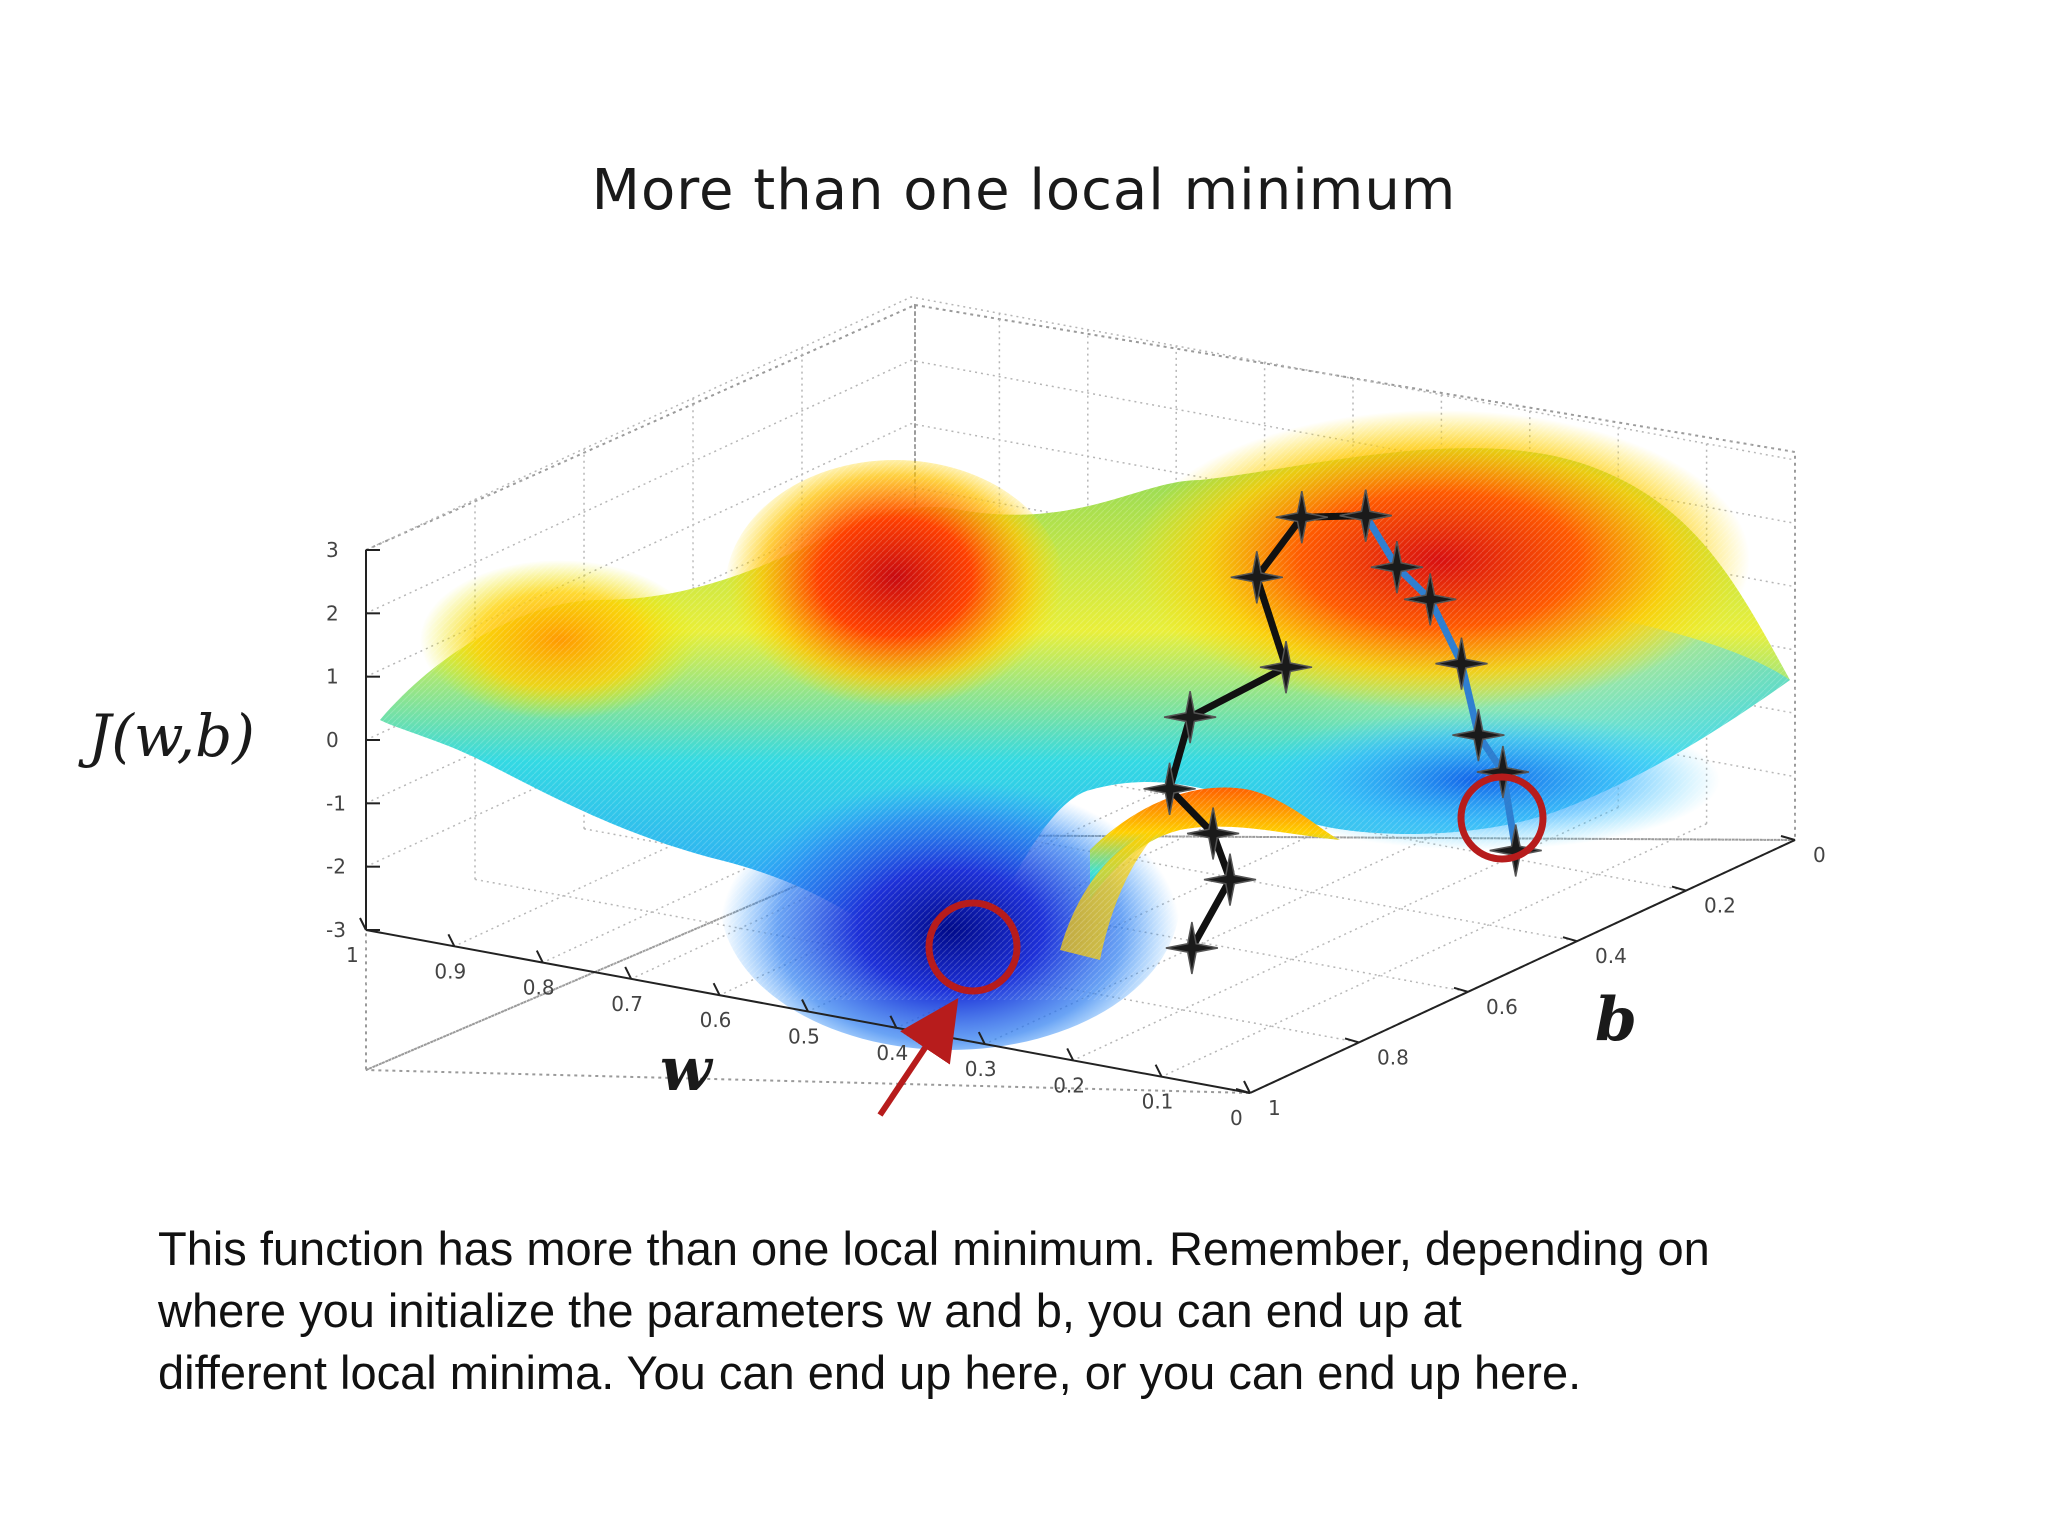 This screenshot has height=1536, width=2048. I want to click on w-tick-label: 0.5, so click(804, 1037).